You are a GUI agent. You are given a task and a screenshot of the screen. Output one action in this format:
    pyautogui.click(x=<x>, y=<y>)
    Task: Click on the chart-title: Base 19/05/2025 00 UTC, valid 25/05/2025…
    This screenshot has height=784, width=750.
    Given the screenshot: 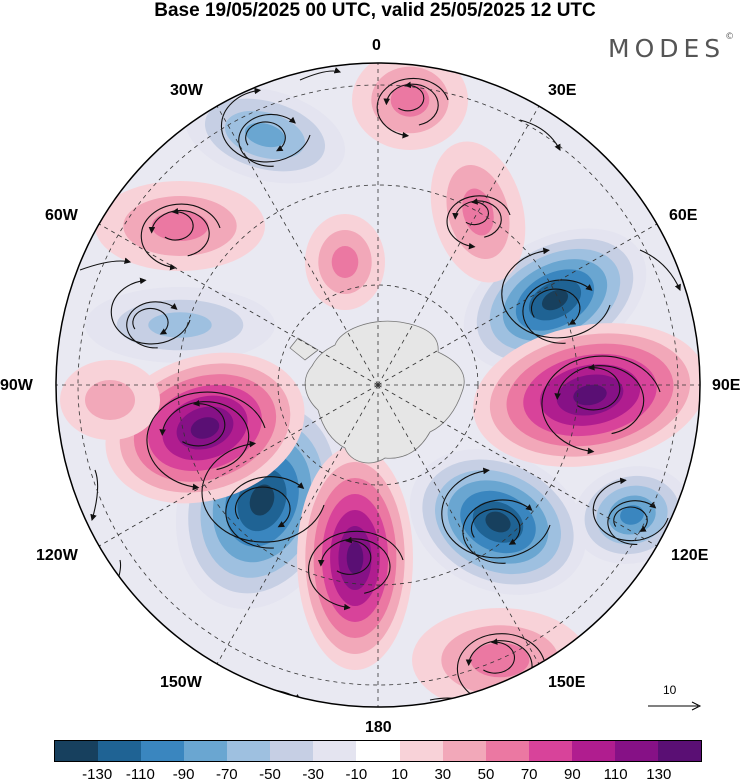 What is the action you would take?
    pyautogui.click(x=375, y=10)
    